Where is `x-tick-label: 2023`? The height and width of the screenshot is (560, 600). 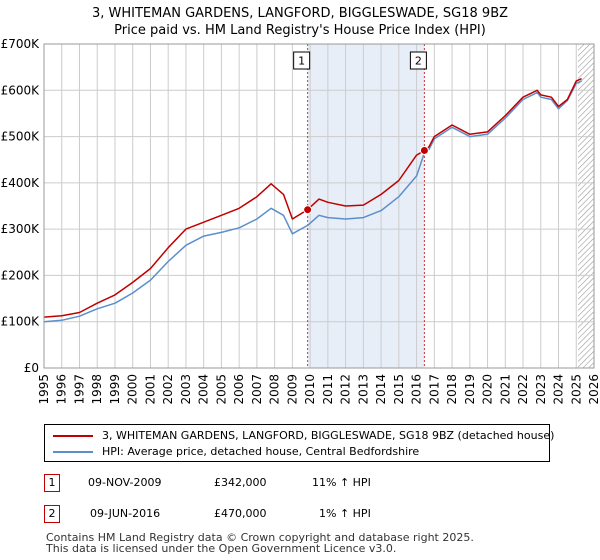 x-tick-label: 2023 is located at coordinates (541, 389).